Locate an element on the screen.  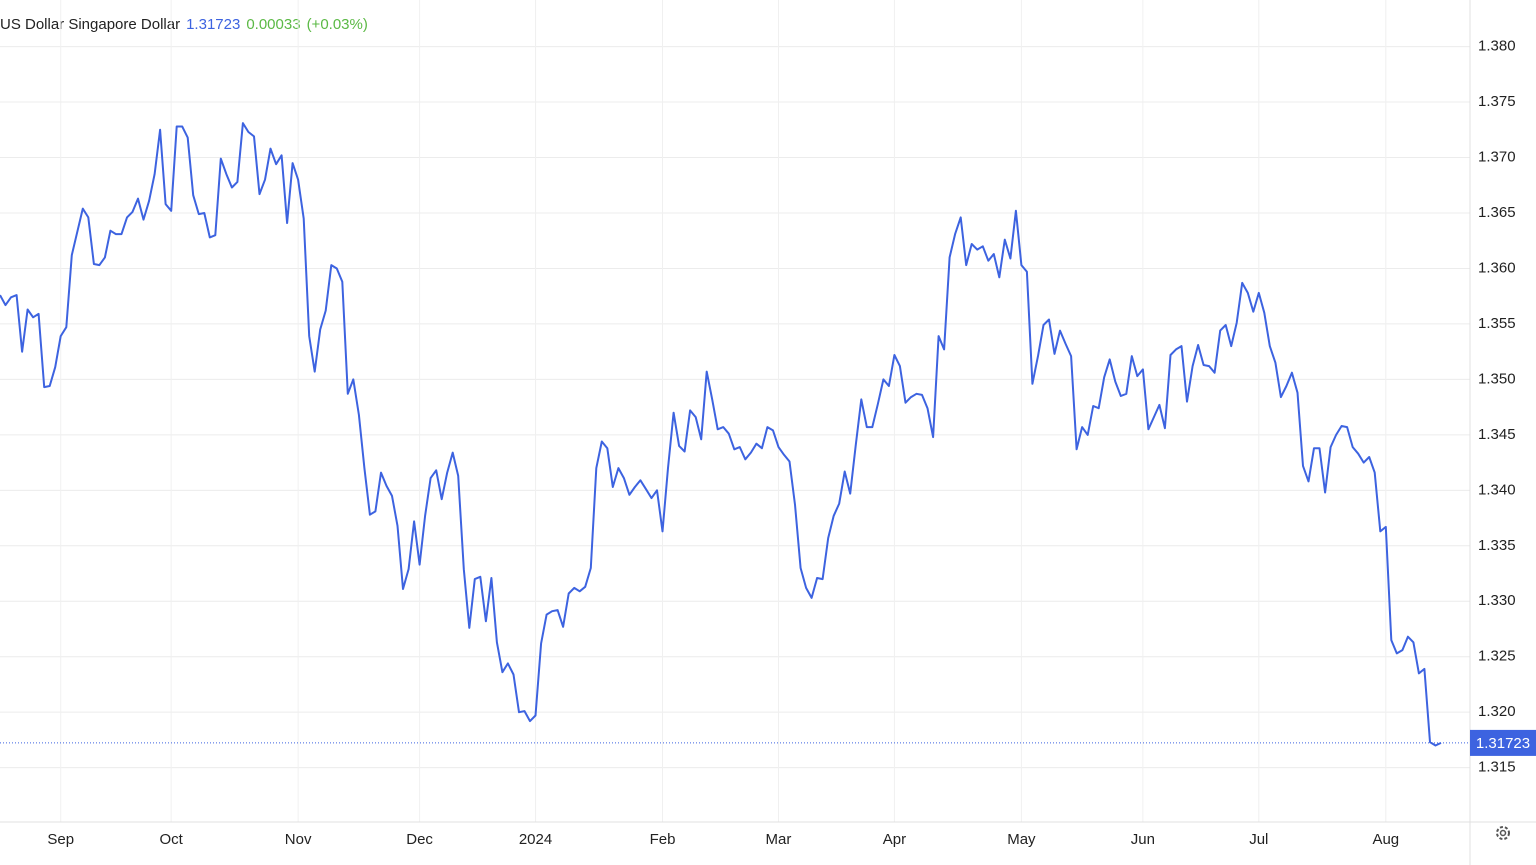
last-price-label: 1.31723 is located at coordinates (1503, 743).